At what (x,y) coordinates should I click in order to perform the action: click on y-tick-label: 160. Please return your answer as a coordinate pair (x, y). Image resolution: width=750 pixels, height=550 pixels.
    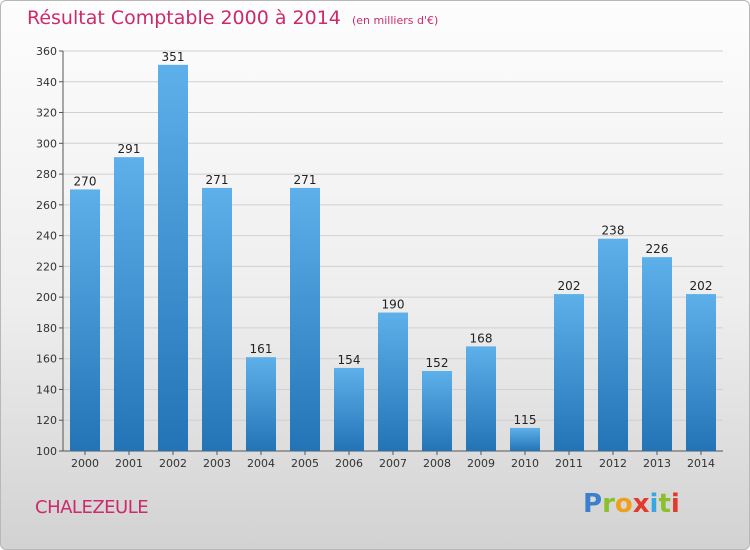
    Looking at the image, I should click on (46, 359).